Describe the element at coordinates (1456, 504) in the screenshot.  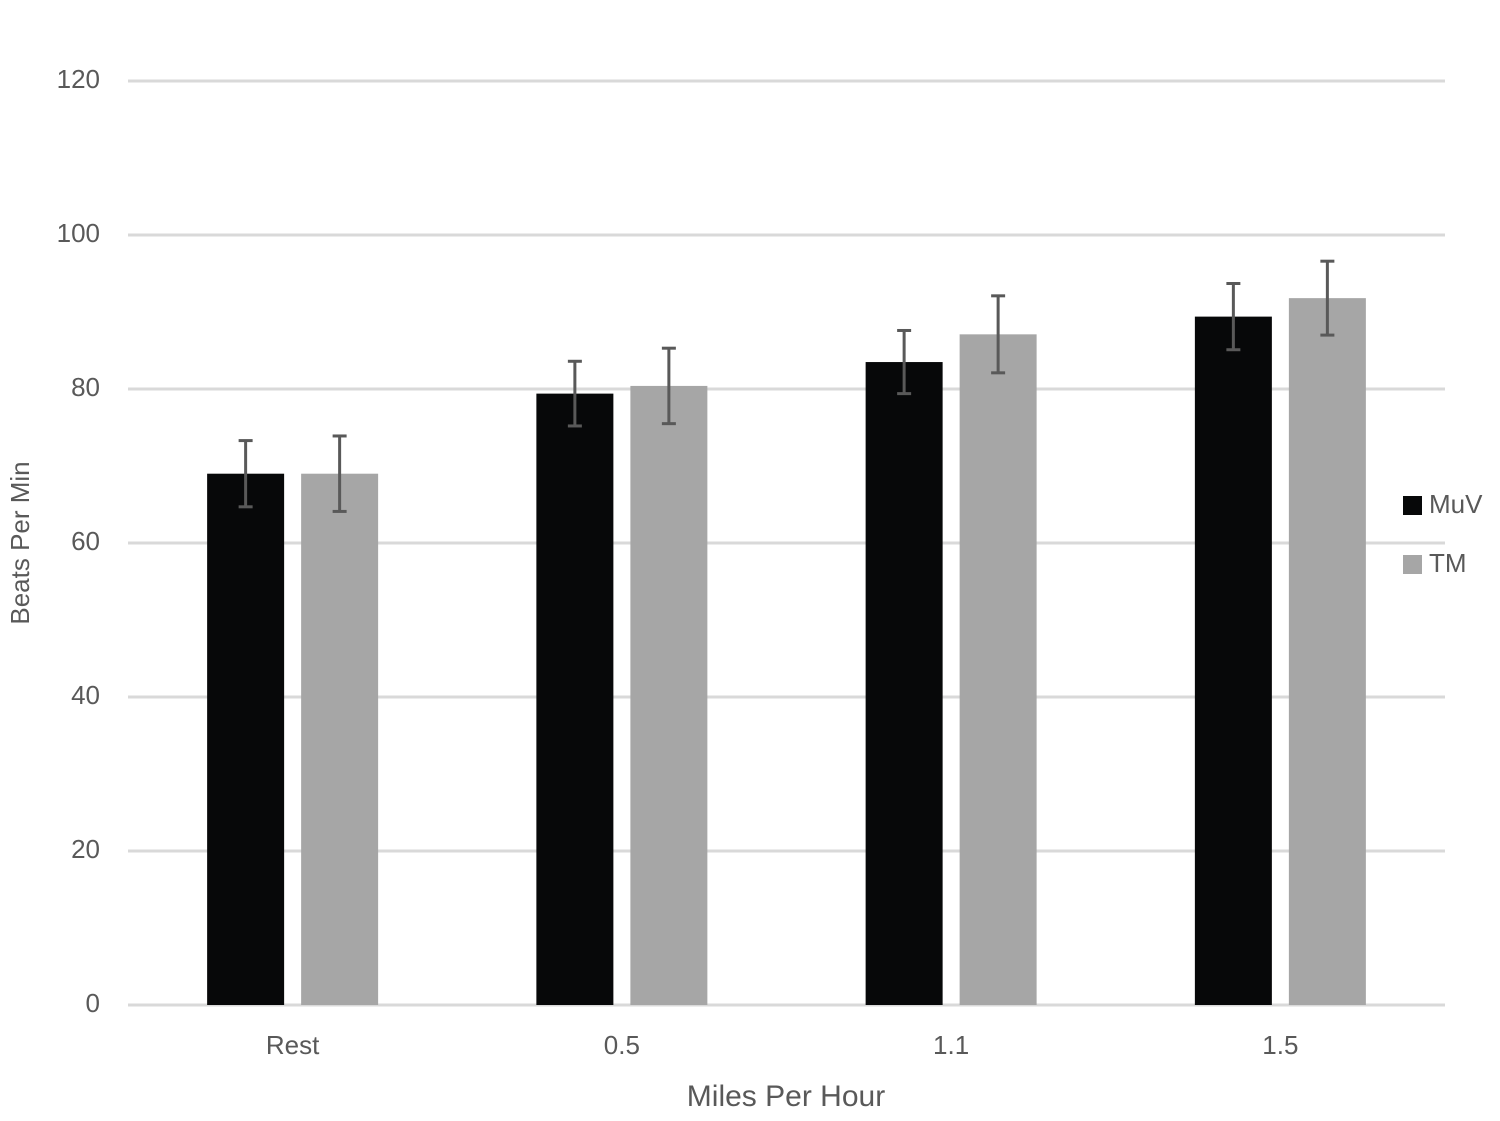
I see `legend-label: MuV` at that location.